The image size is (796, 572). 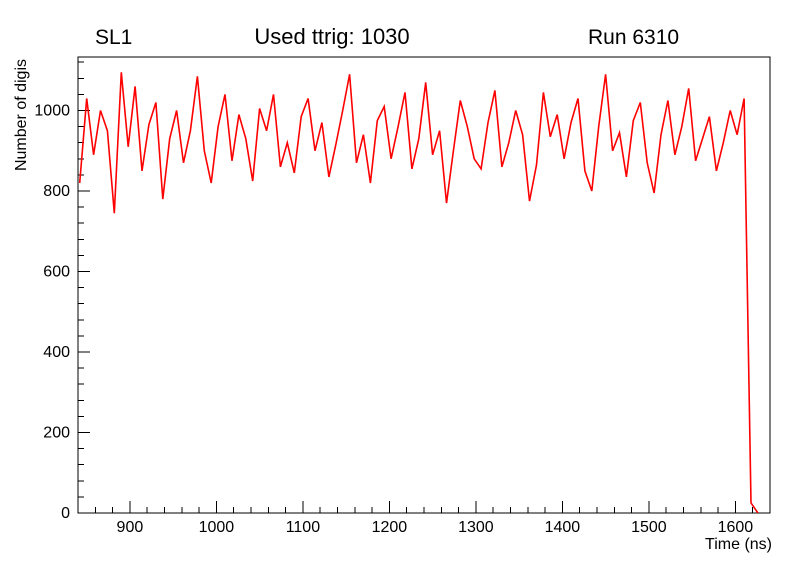 What do you see at coordinates (84, 287) in the screenshot?
I see `y-axis` at bounding box center [84, 287].